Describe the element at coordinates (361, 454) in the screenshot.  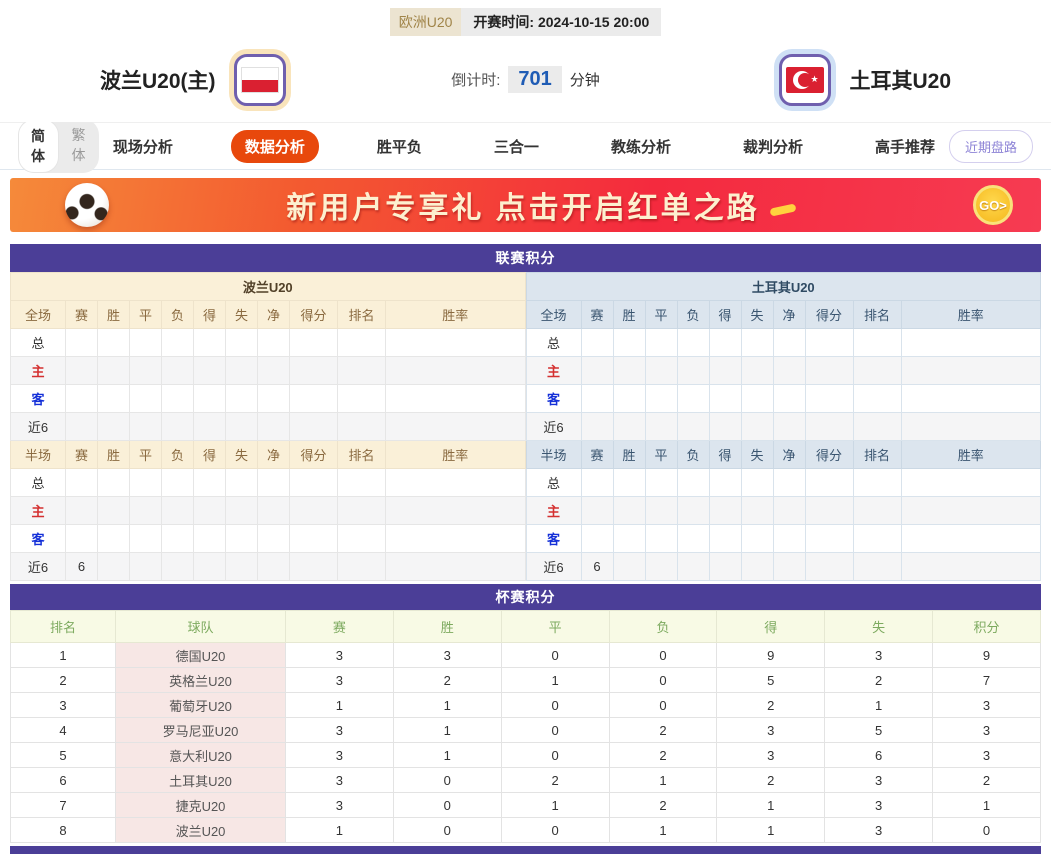
I see `league-column-header: 排名` at that location.